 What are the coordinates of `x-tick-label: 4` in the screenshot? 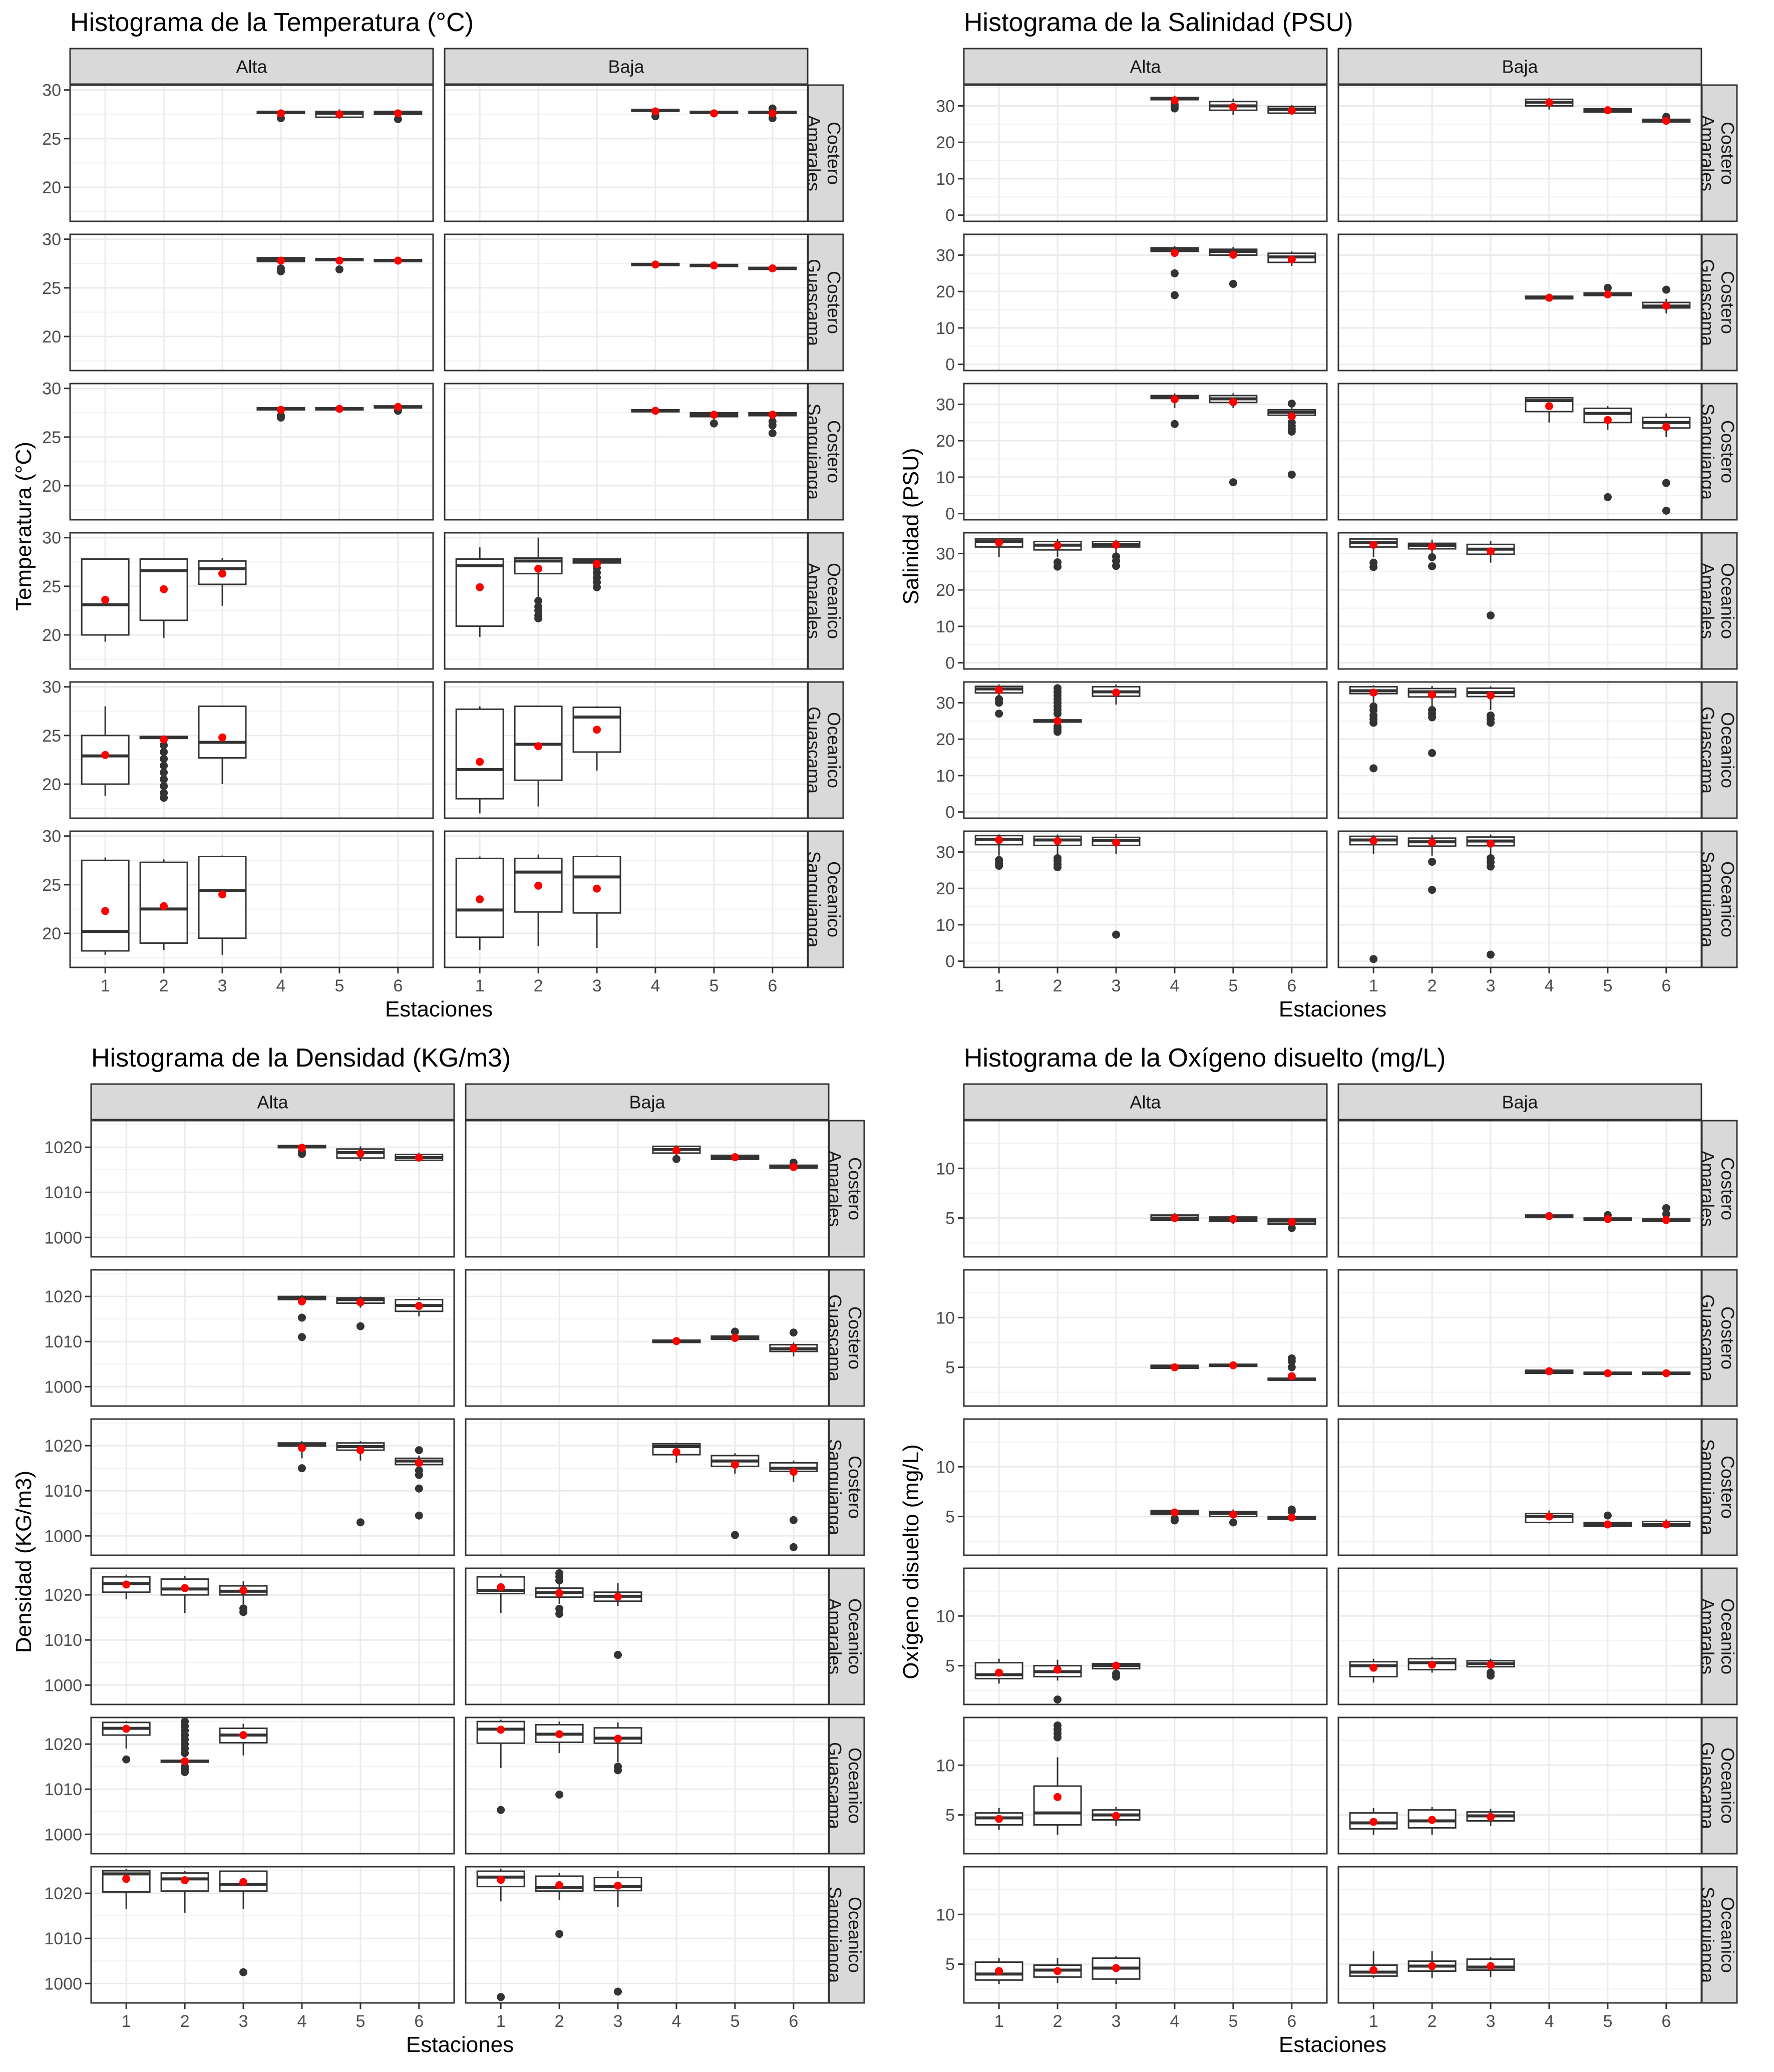 It's located at (655, 985).